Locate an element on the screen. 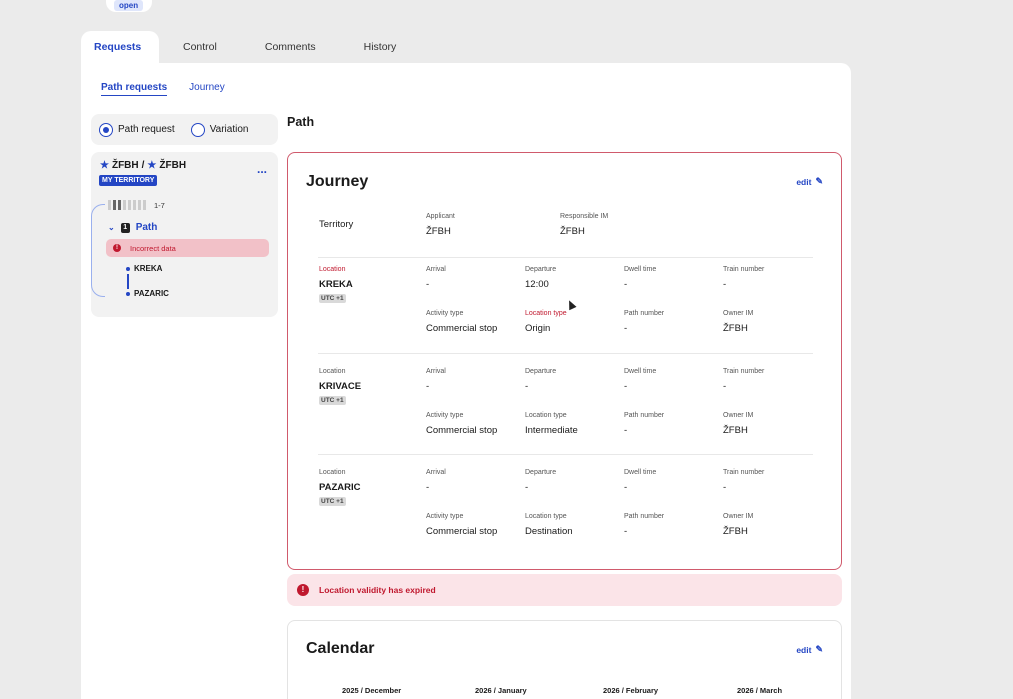 The width and height of the screenshot is (1013, 699). calendar-title: Calendar is located at coordinates (340, 648).